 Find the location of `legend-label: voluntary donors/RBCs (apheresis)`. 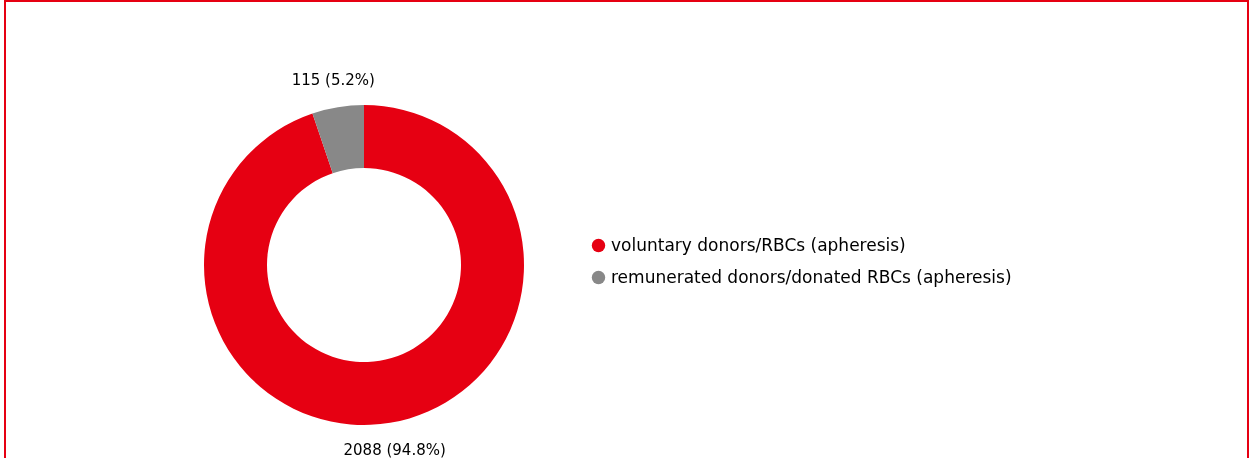

legend-label: voluntary donors/RBCs (apheresis) is located at coordinates (758, 244).